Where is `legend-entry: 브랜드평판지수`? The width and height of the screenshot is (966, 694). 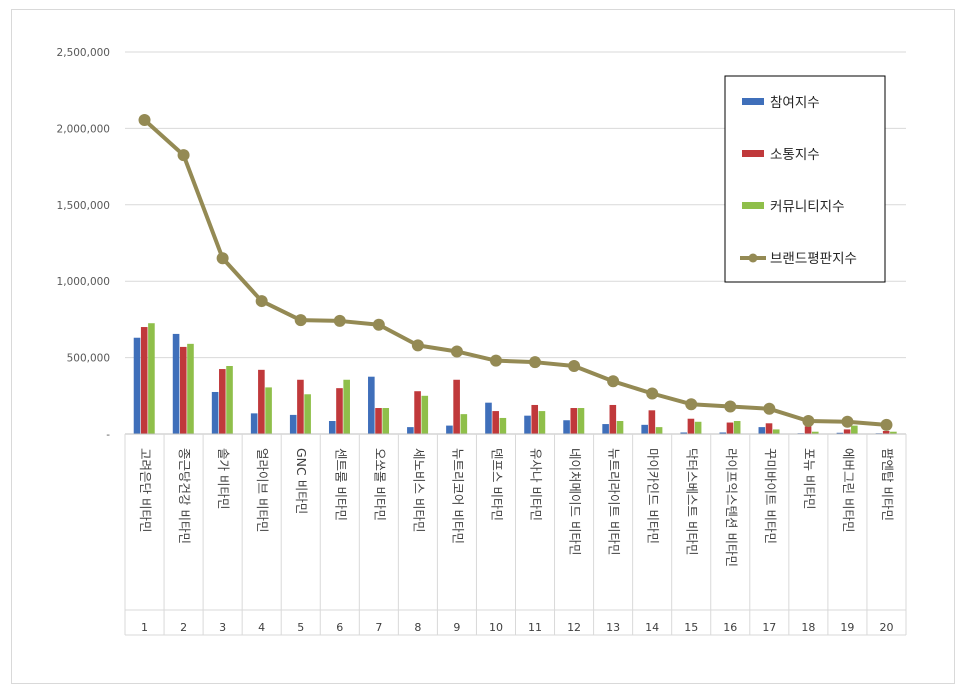 legend-entry: 브랜드평판지수 is located at coordinates (813, 259).